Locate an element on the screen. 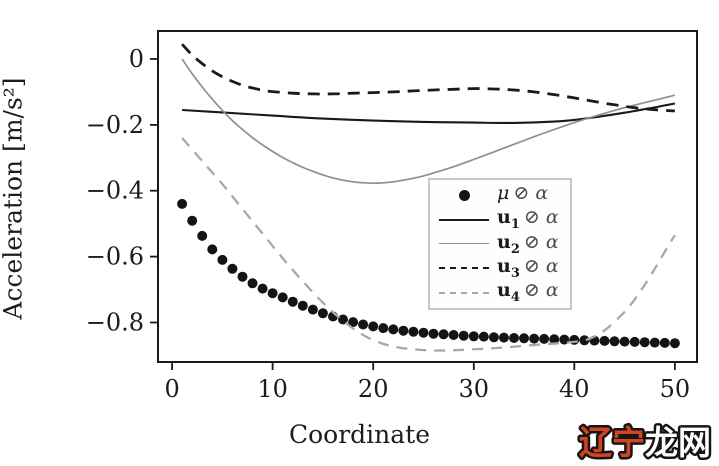 The width and height of the screenshot is (719, 466). legend-label-u4: u is located at coordinates (504, 290).